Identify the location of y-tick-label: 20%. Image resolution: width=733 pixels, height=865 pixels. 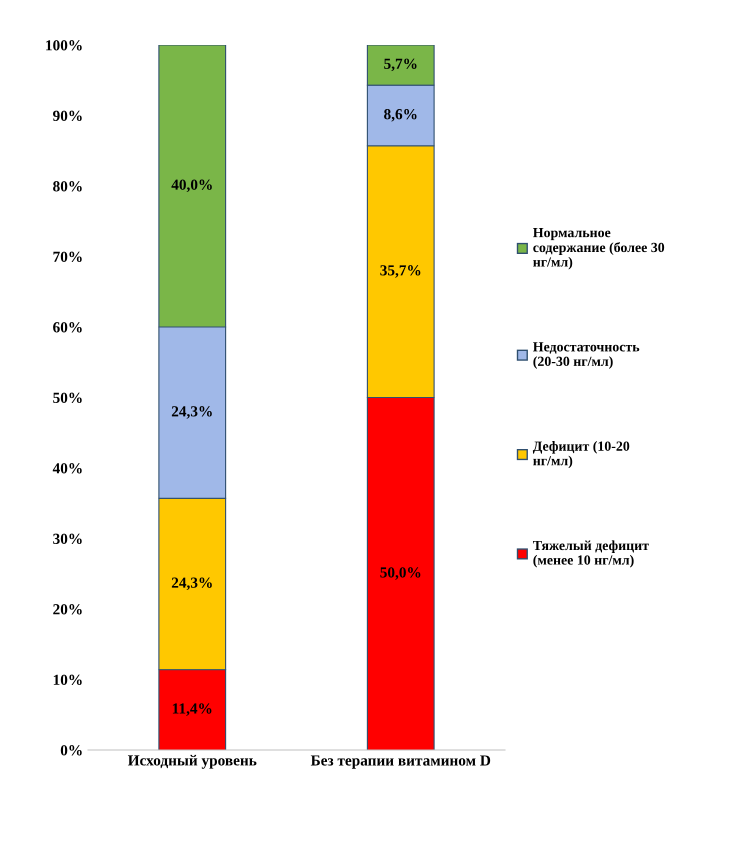
(67, 609).